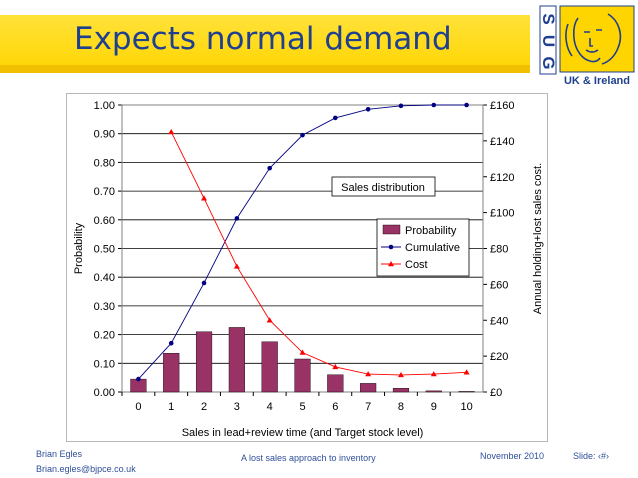 Image resolution: width=638 pixels, height=478 pixels. Describe the element at coordinates (204, 407) in the screenshot. I see `x-tick-label: 2` at that location.